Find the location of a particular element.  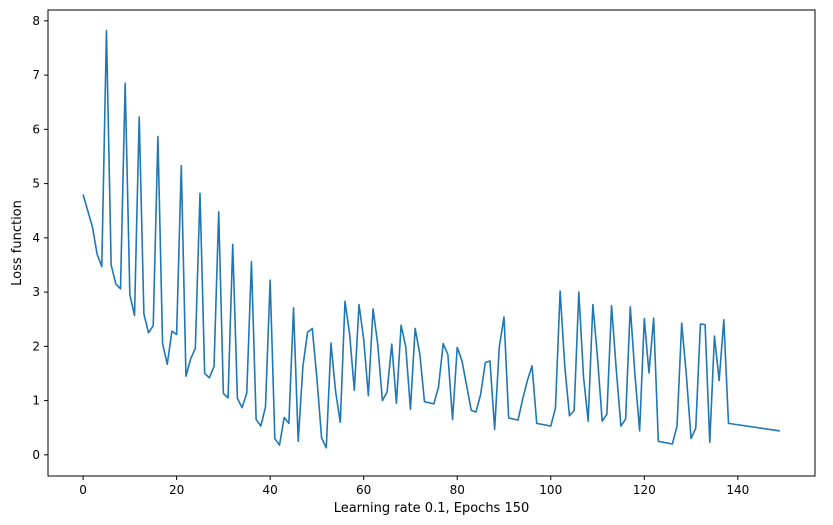

y-tick-label: 7 is located at coordinates (36, 75).